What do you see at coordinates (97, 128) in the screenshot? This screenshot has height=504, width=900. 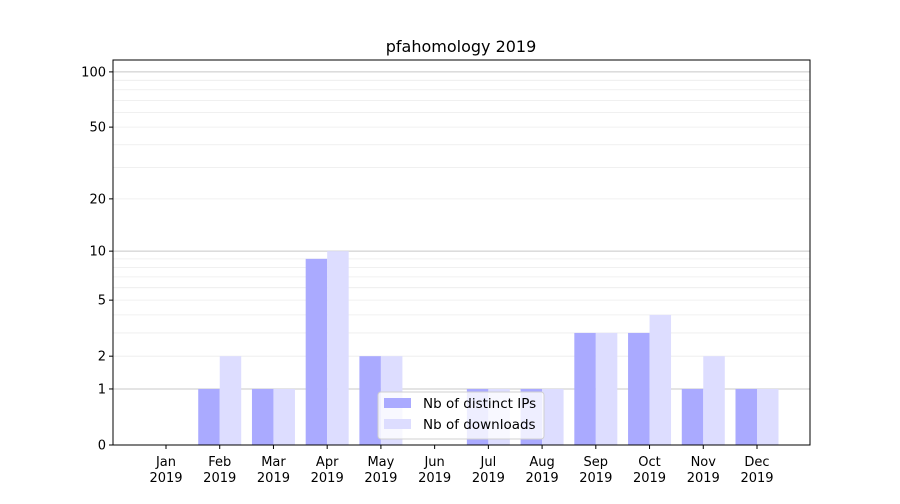 I see `y-tick-label: 50` at bounding box center [97, 128].